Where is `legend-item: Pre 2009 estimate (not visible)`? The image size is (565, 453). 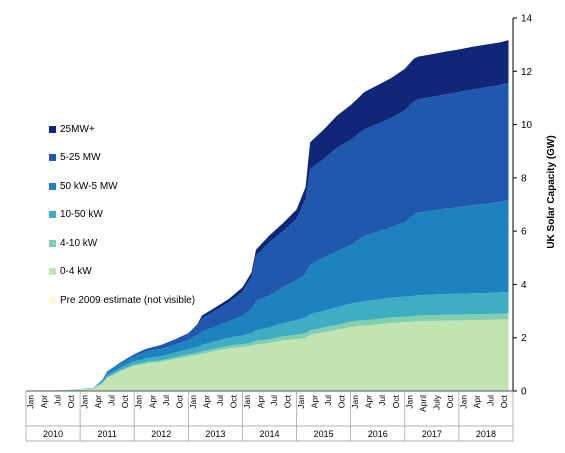 legend-item: Pre 2009 estimate (not visible) is located at coordinates (122, 300).